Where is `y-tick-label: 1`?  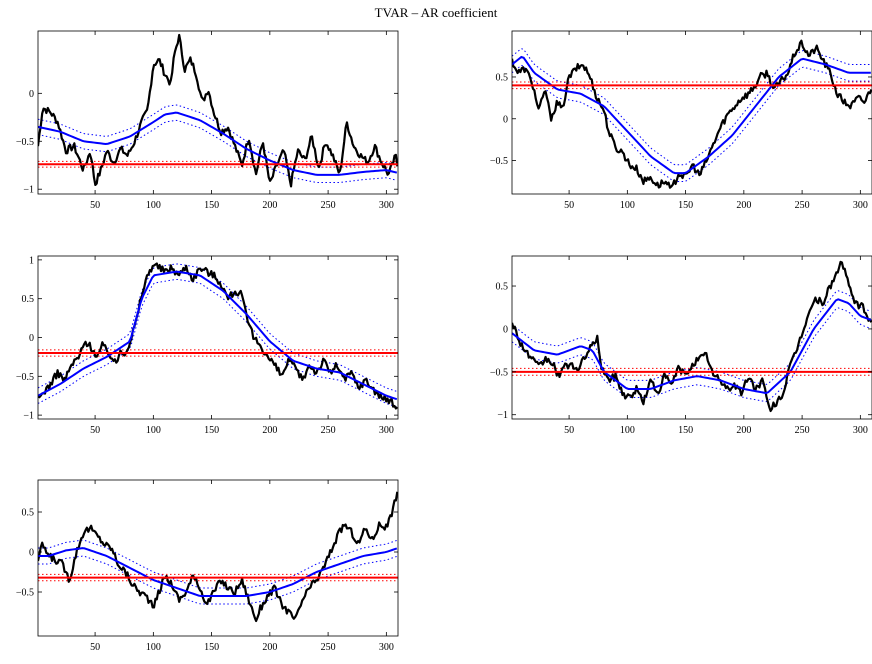
y-tick-label: 1 is located at coordinates (31, 260).